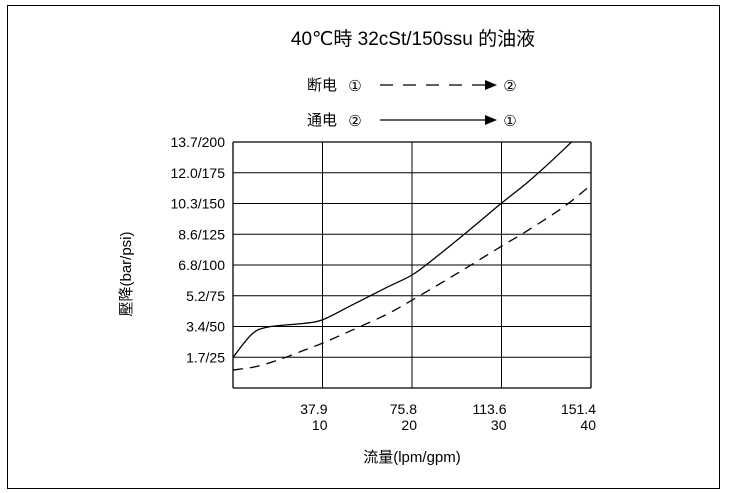 The width and height of the screenshot is (729, 493). I want to click on x-tick-label-secondary: 20, so click(409, 425).